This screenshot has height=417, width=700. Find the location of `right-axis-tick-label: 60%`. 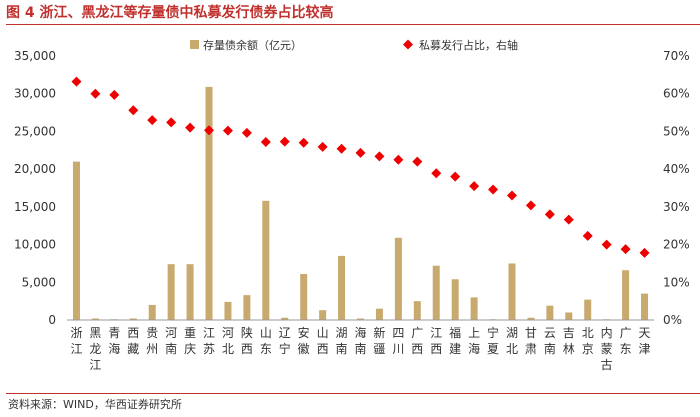

right-axis-tick-label: 60% is located at coordinates (676, 94).